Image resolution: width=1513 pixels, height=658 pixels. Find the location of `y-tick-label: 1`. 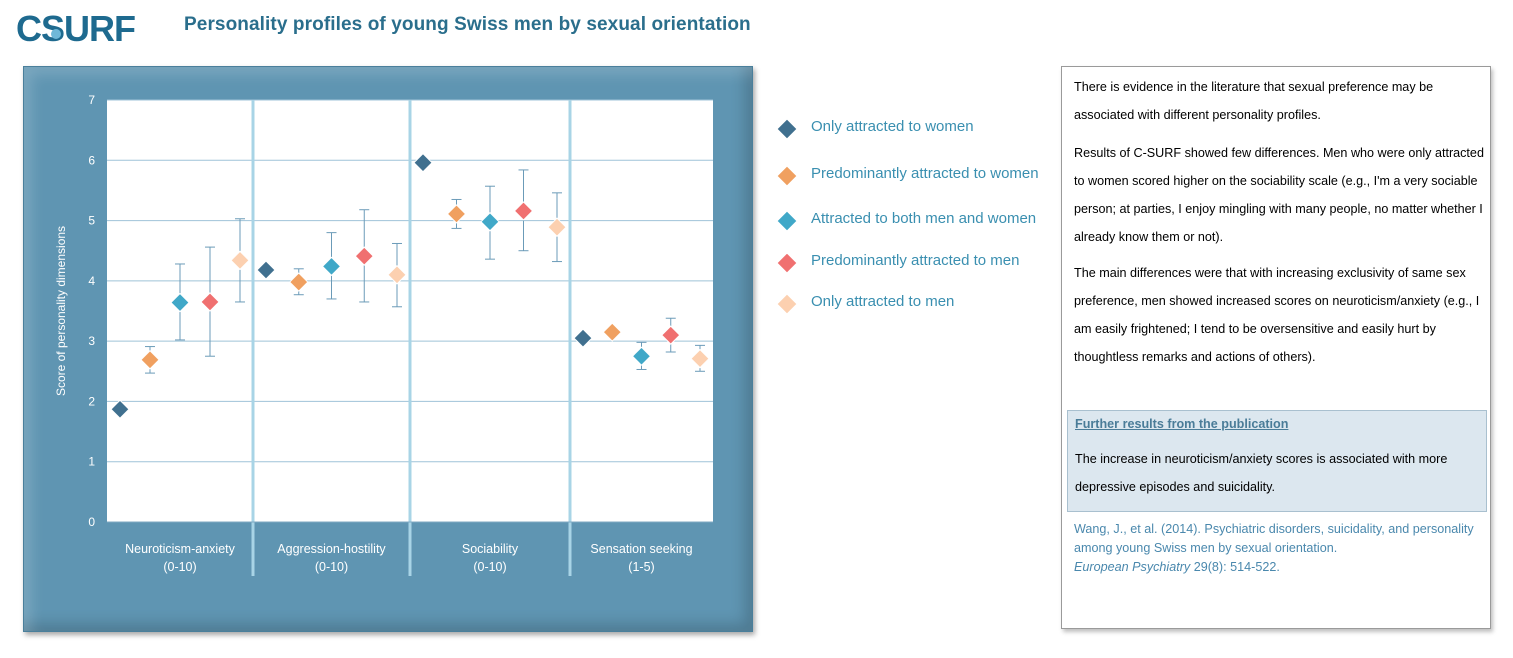

y-tick-label: 1 is located at coordinates (91, 462).